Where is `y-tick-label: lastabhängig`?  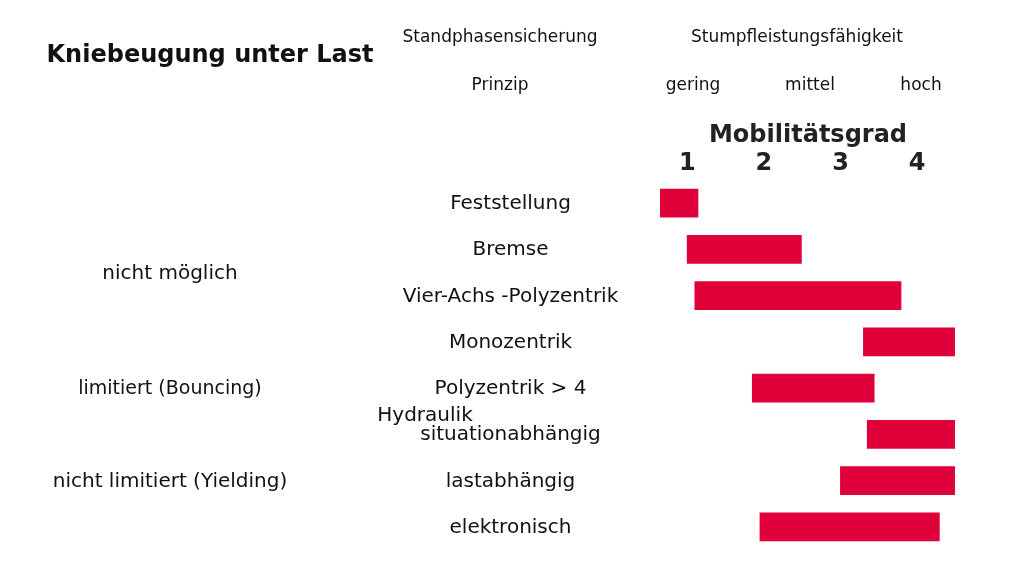 y-tick-label: lastabhängig is located at coordinates (510, 479).